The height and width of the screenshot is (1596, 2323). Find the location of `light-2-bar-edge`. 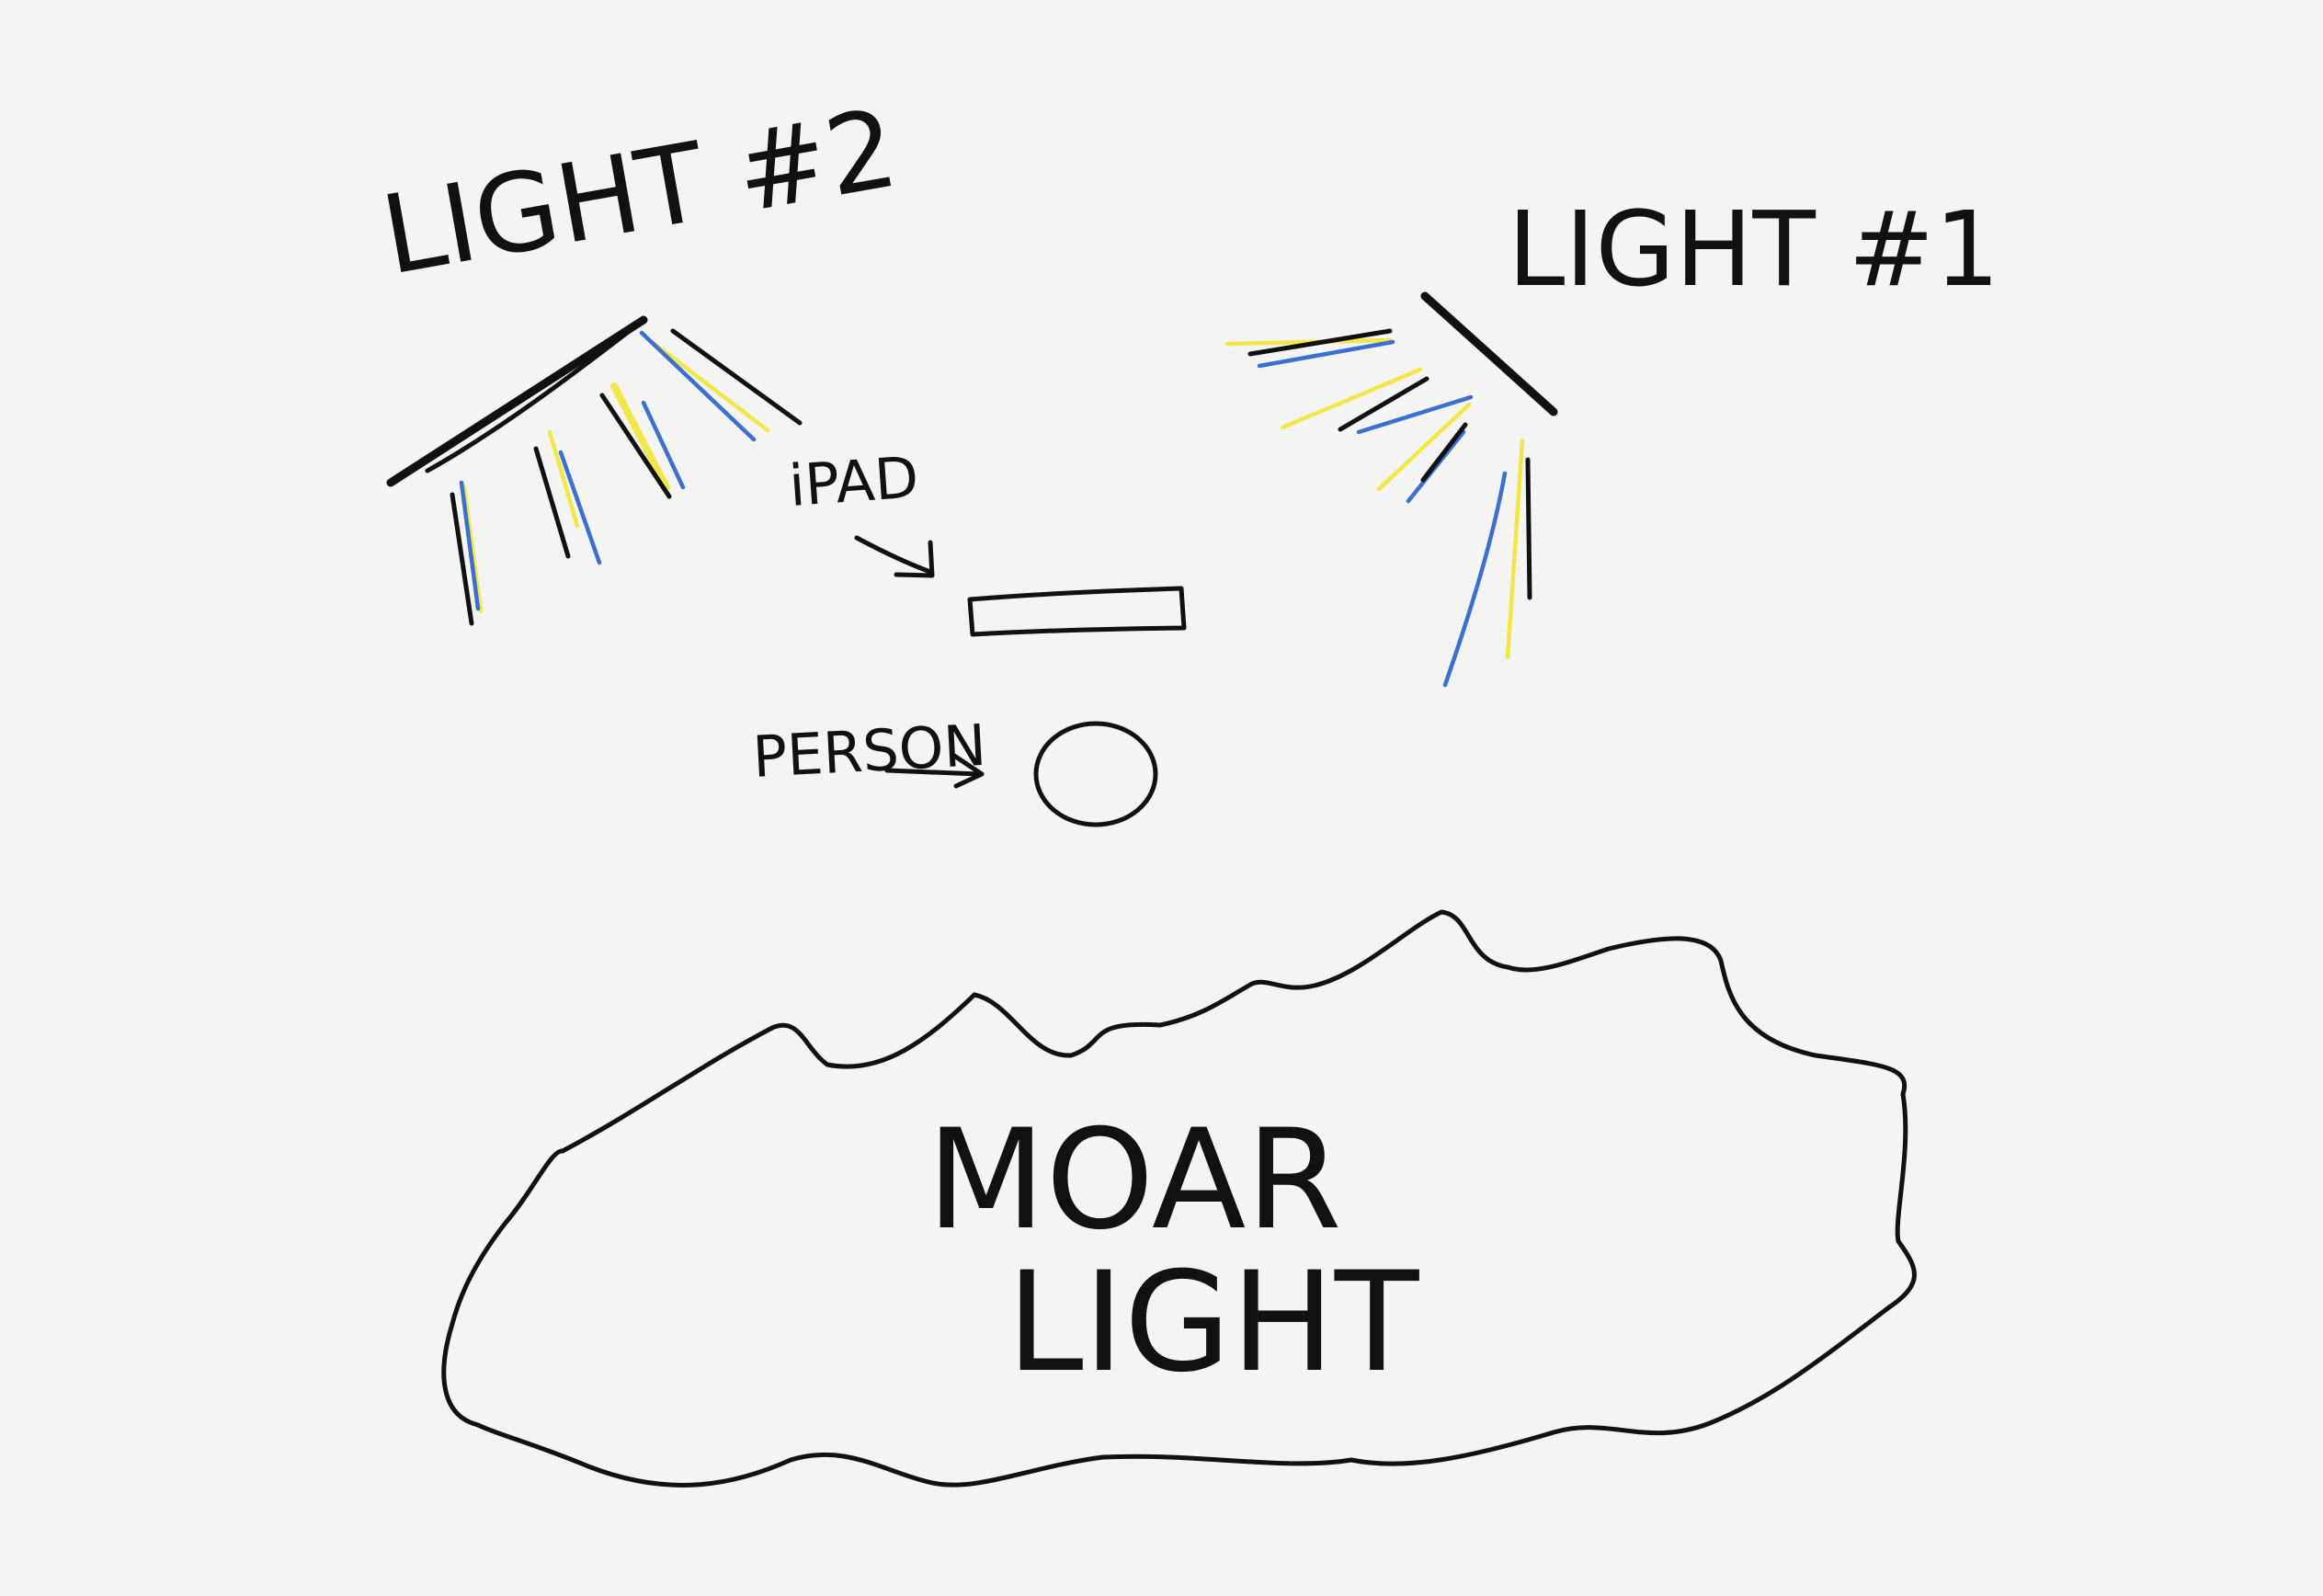

light-2-bar-edge is located at coordinates (533, 397).